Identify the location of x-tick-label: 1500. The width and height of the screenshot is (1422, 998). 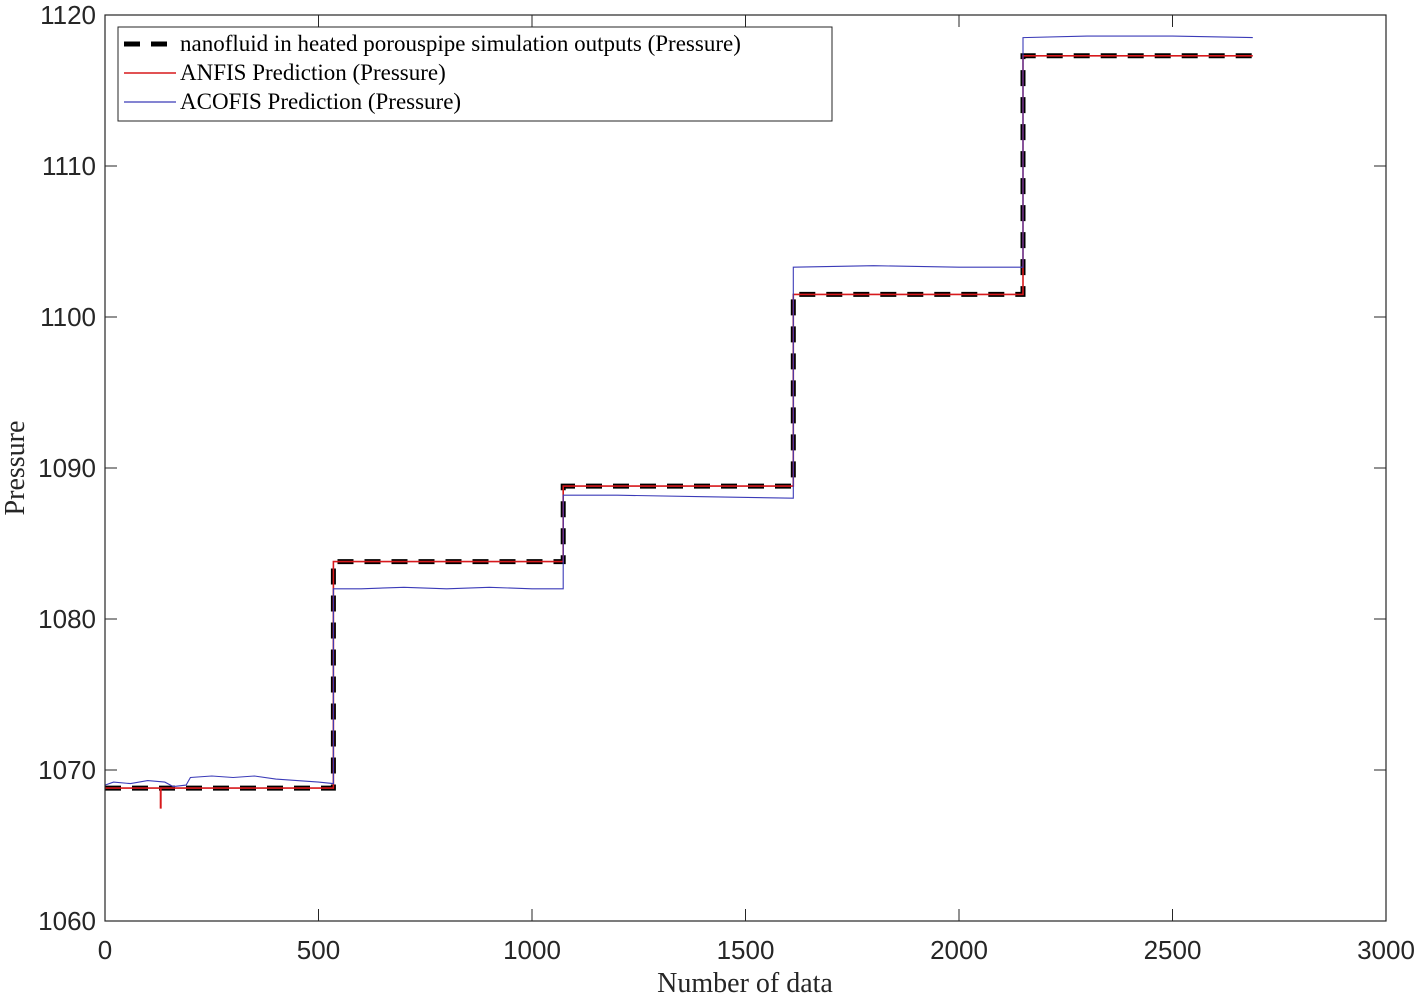
(746, 950).